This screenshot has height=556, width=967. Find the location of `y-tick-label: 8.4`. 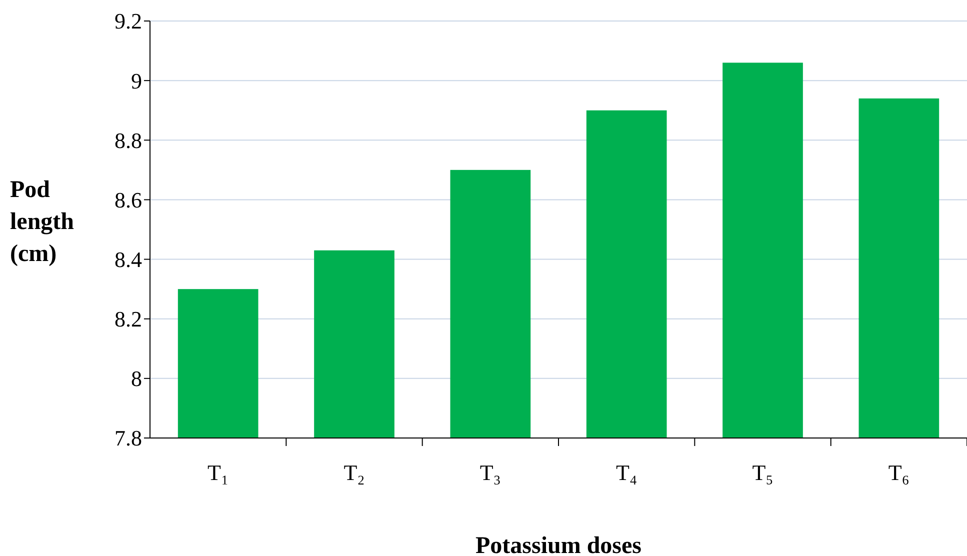

y-tick-label: 8.4 is located at coordinates (128, 259).